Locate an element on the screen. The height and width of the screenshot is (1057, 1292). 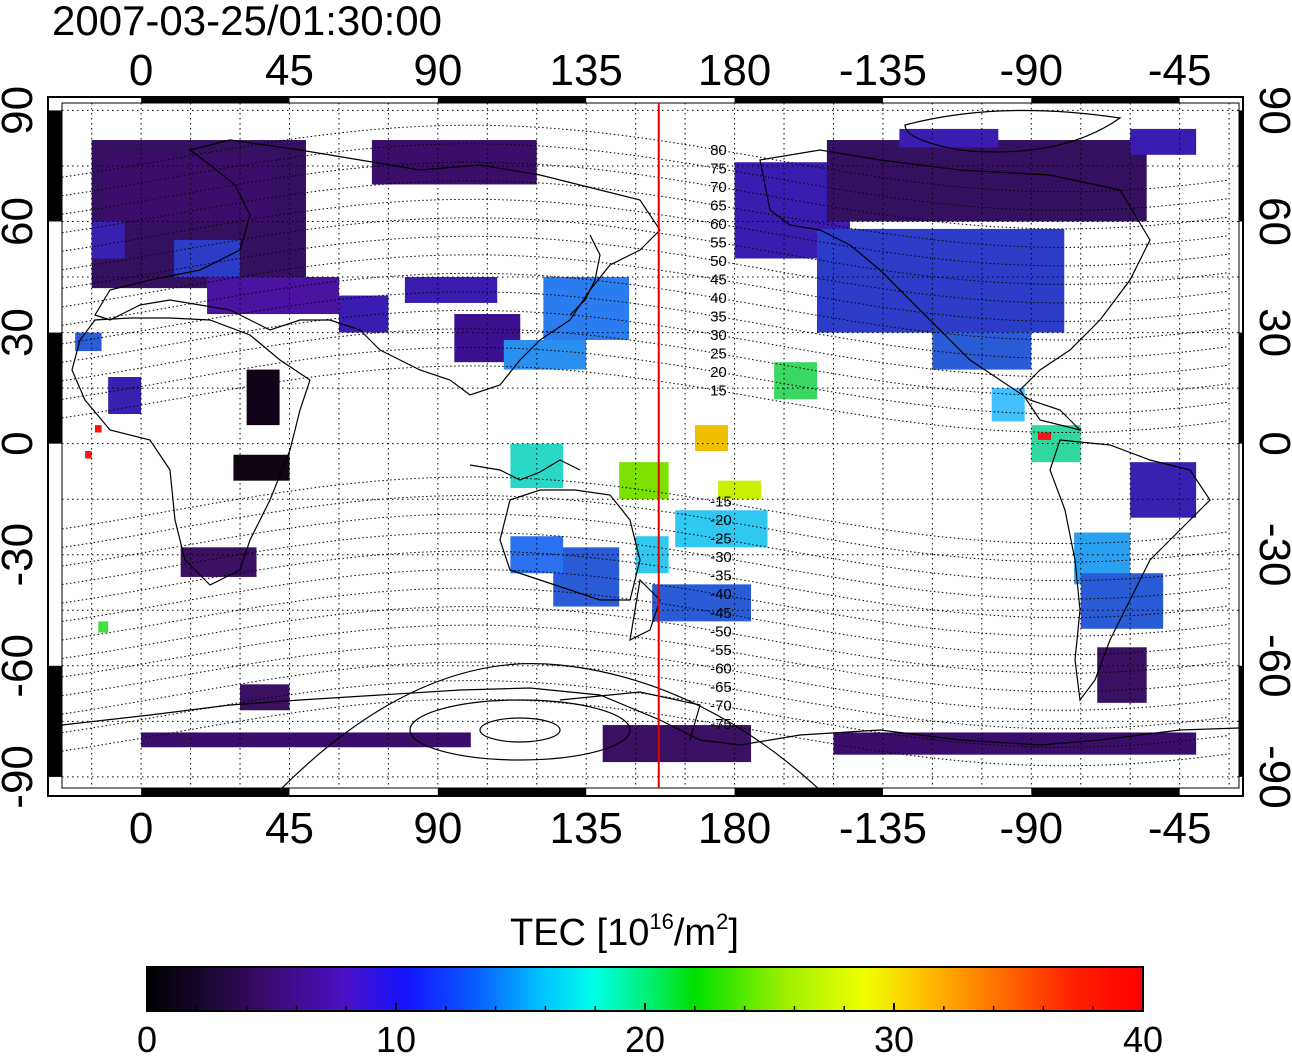
magnetic-latitude-label: -50 is located at coordinates (721, 631).